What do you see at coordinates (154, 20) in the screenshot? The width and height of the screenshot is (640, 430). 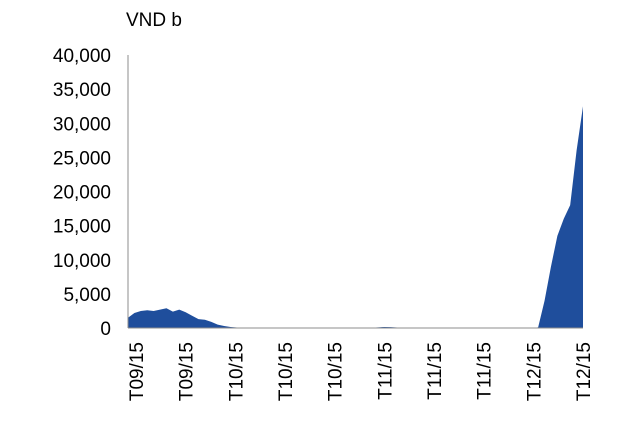 I see `y-axis-unit-label: VND b` at bounding box center [154, 20].